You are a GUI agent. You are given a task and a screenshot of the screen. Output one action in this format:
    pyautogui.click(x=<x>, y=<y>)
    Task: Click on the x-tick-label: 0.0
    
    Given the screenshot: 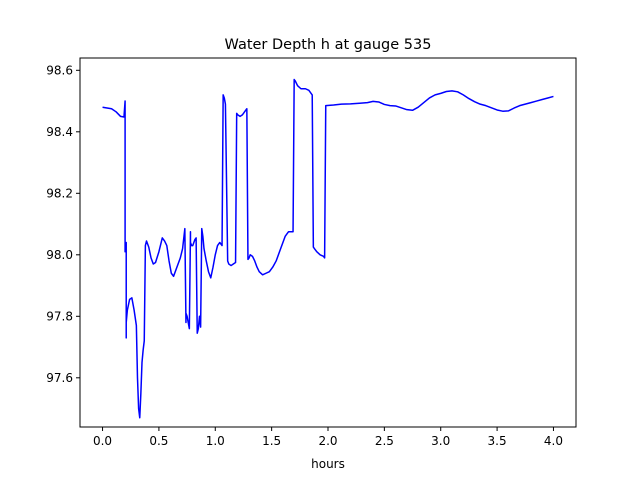 What is the action you would take?
    pyautogui.click(x=102, y=441)
    